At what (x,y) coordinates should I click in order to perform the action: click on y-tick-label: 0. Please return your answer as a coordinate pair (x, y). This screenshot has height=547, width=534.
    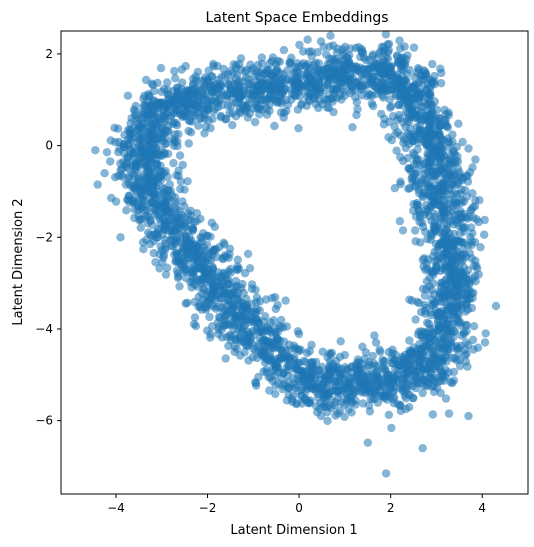
    Looking at the image, I should click on (49, 146).